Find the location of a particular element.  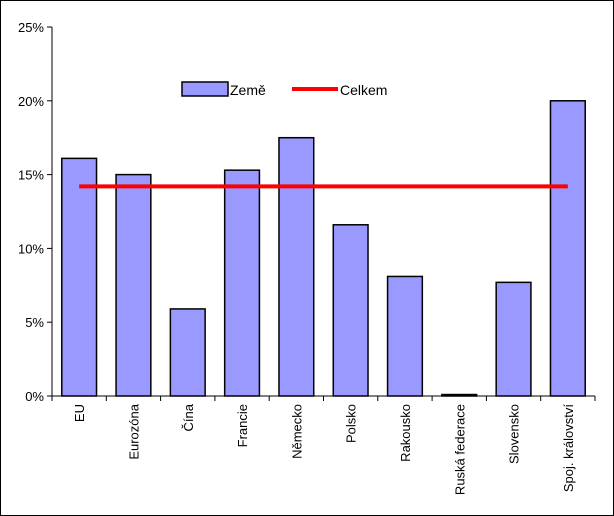

x-tick-label: Francie is located at coordinates (242, 425).